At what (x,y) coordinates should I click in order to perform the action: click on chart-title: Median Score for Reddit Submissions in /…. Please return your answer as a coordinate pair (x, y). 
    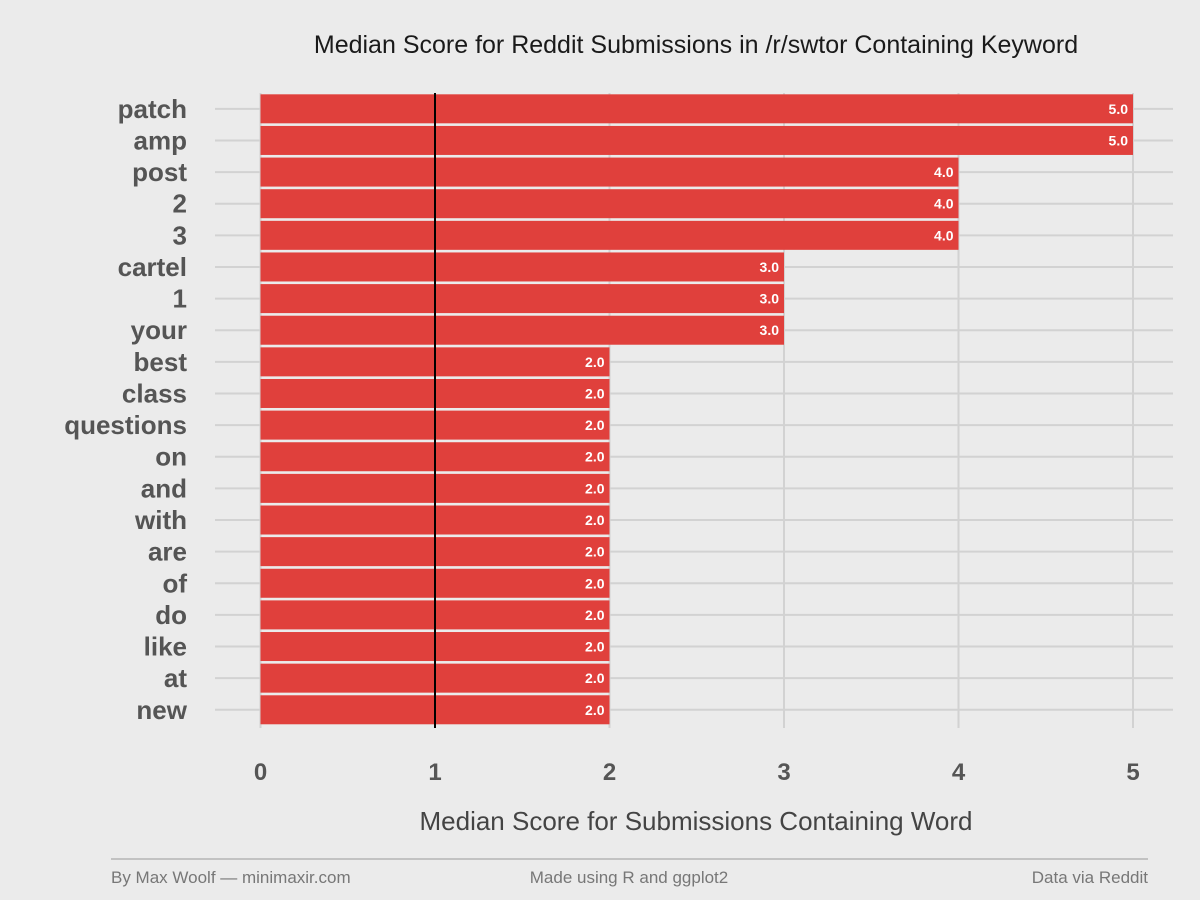
    Looking at the image, I should click on (696, 45).